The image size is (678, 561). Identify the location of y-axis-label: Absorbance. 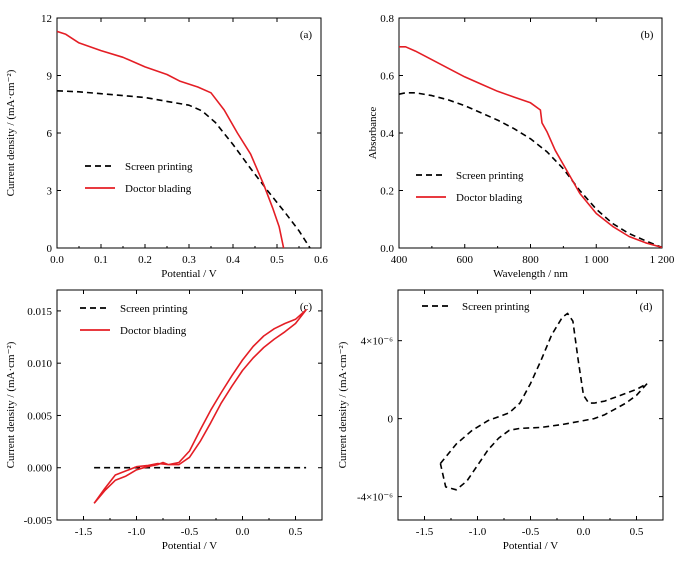
(373, 133).